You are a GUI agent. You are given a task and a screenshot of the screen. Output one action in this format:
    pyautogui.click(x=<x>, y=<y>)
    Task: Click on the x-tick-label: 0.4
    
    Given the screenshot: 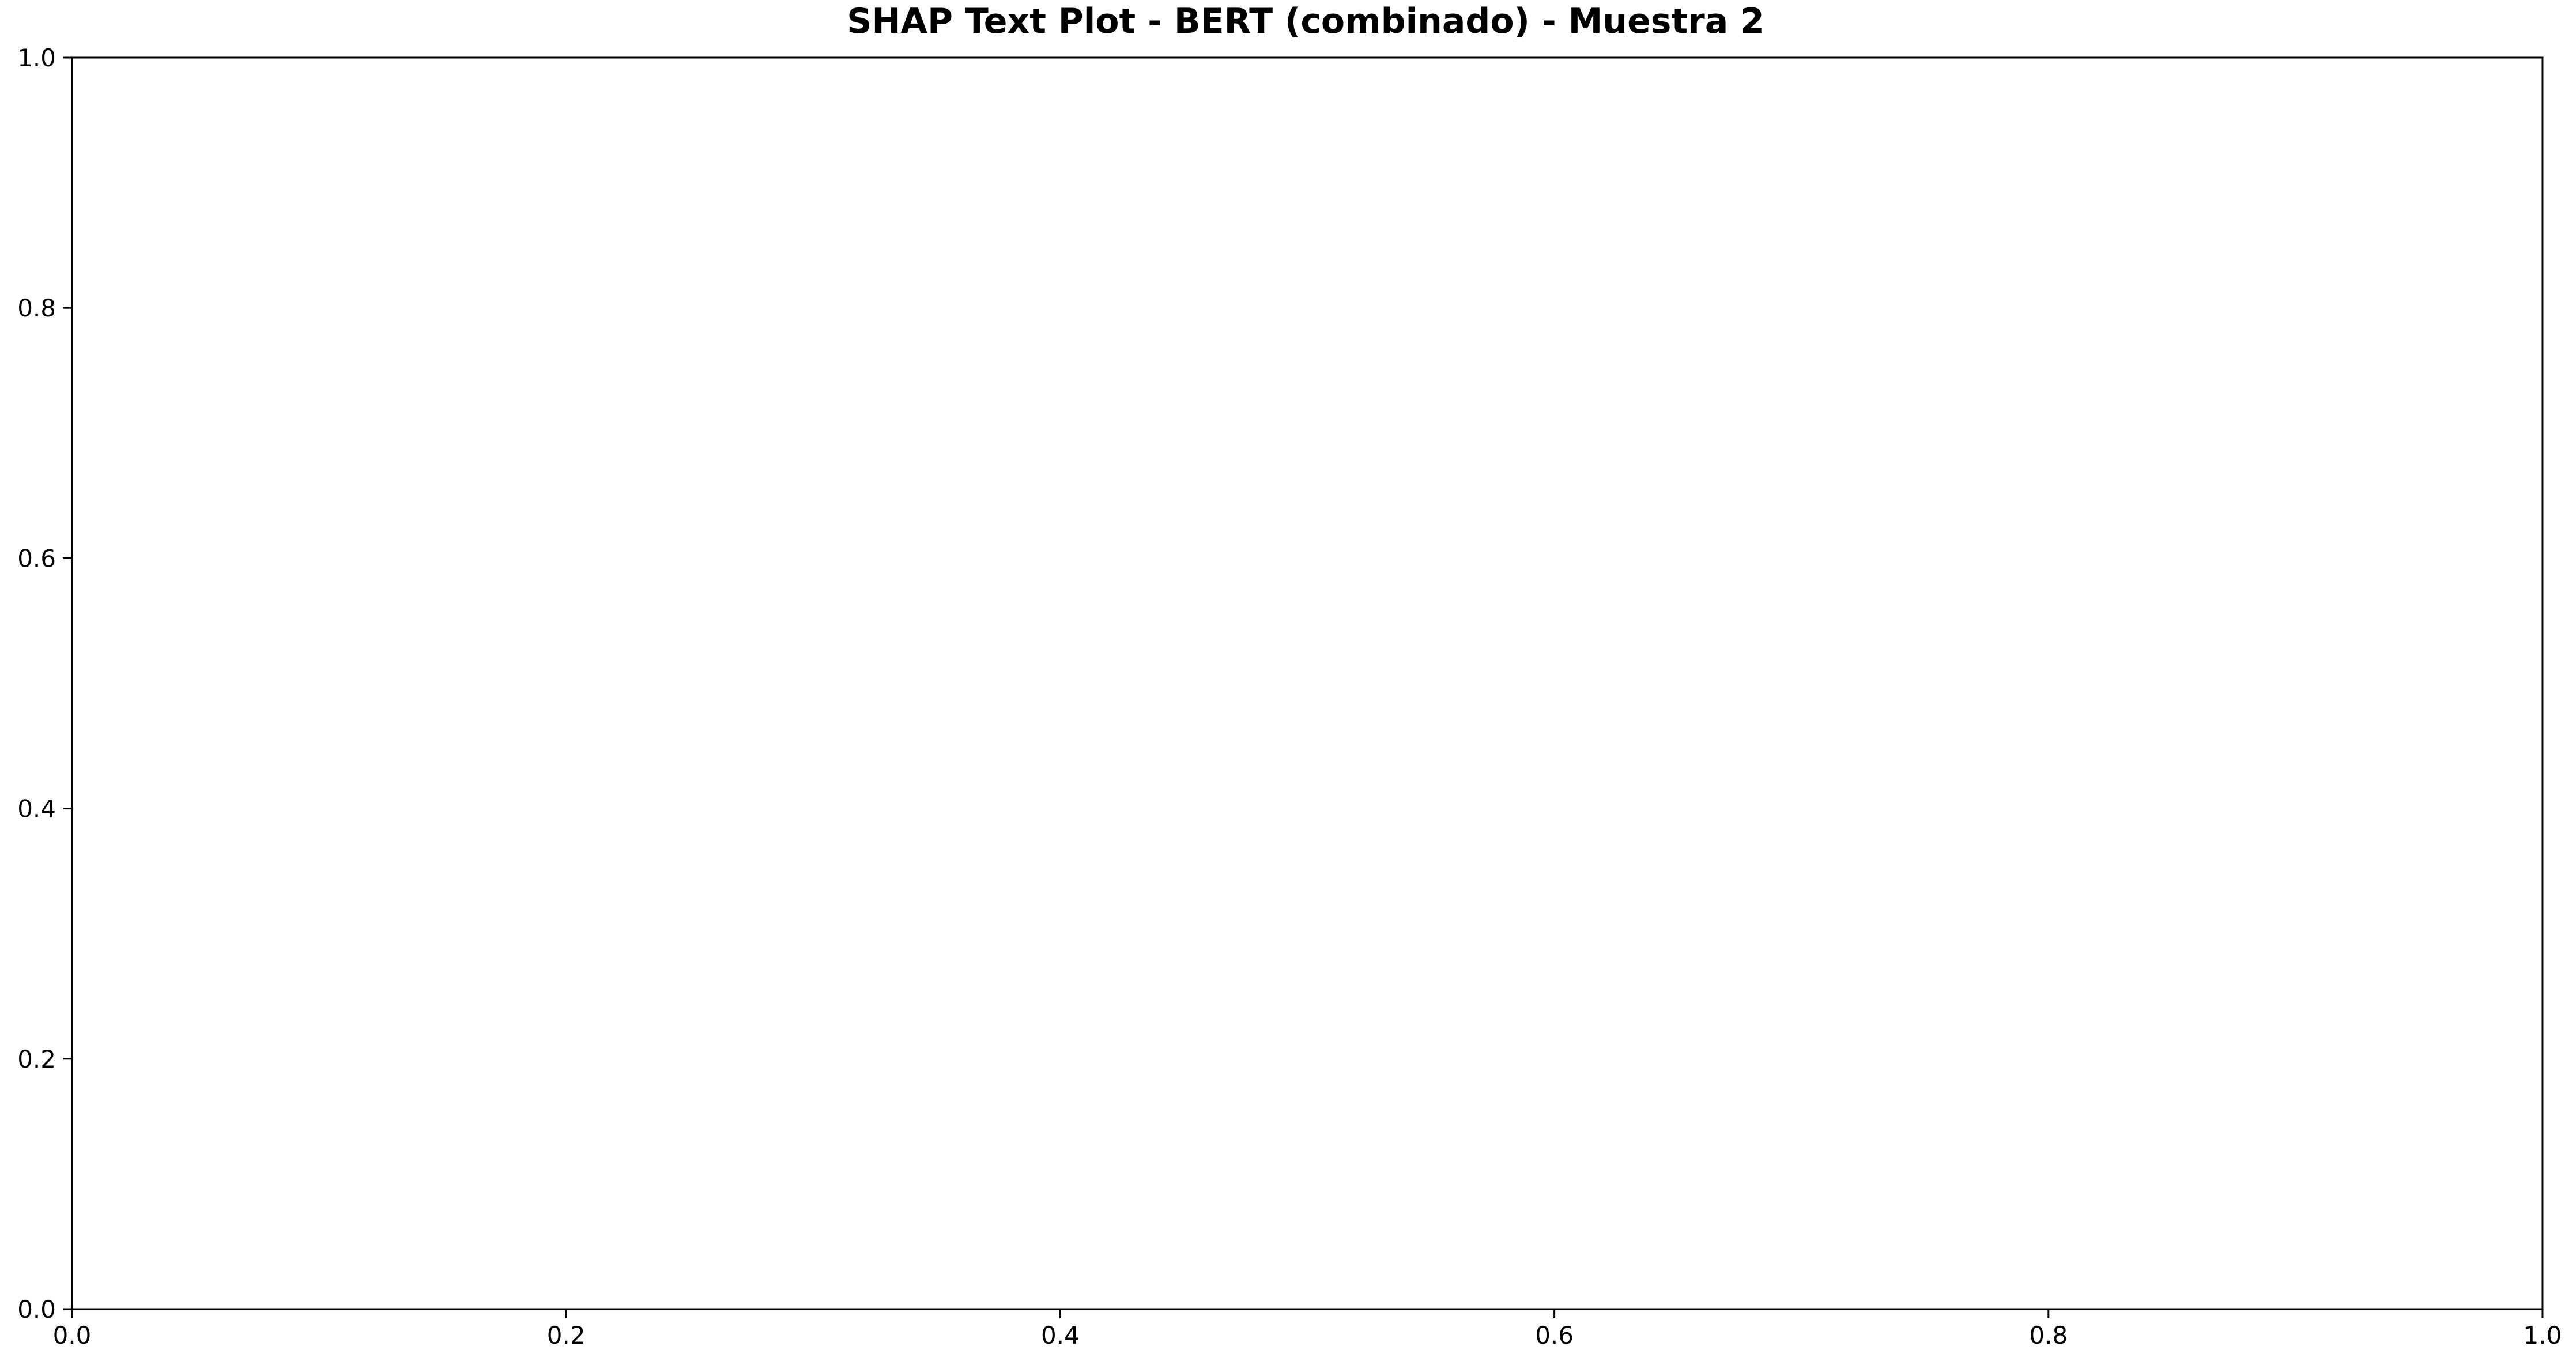 What is the action you would take?
    pyautogui.click(x=1060, y=1335)
    